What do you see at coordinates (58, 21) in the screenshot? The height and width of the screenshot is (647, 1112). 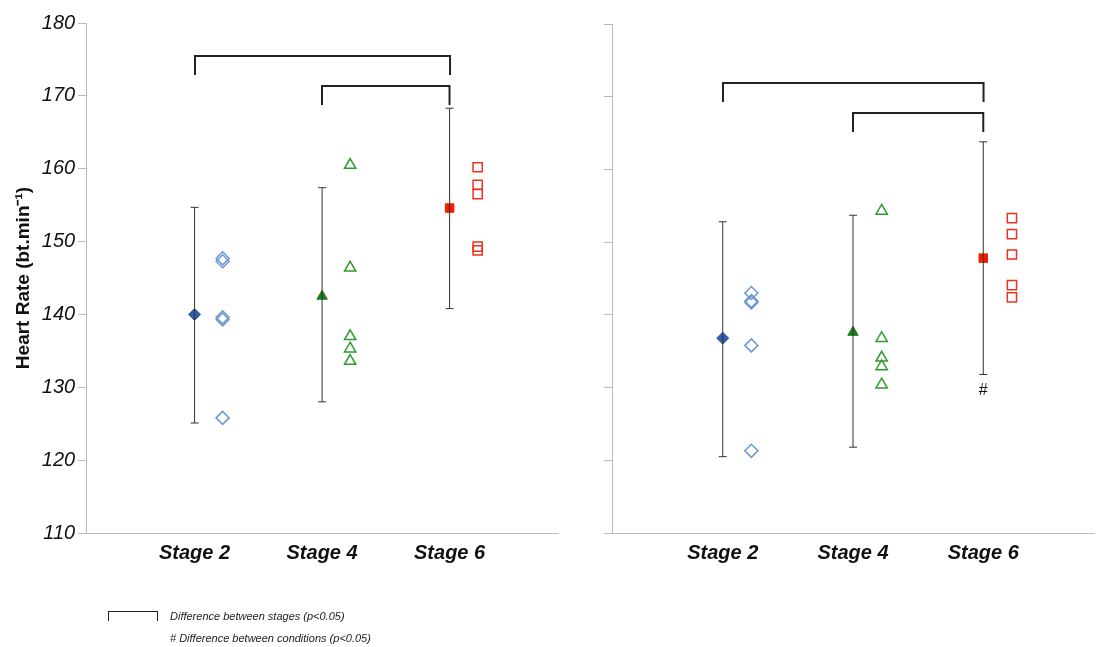 I see `y-tick-label: 180` at bounding box center [58, 21].